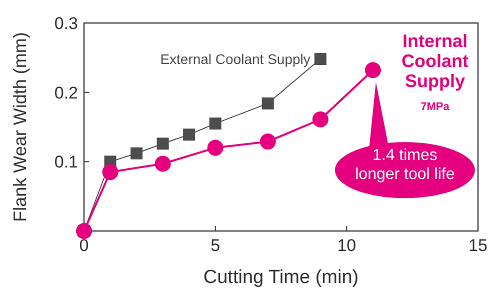  What do you see at coordinates (66, 92) in the screenshot?
I see `y-tick-label: 0.2` at bounding box center [66, 92].